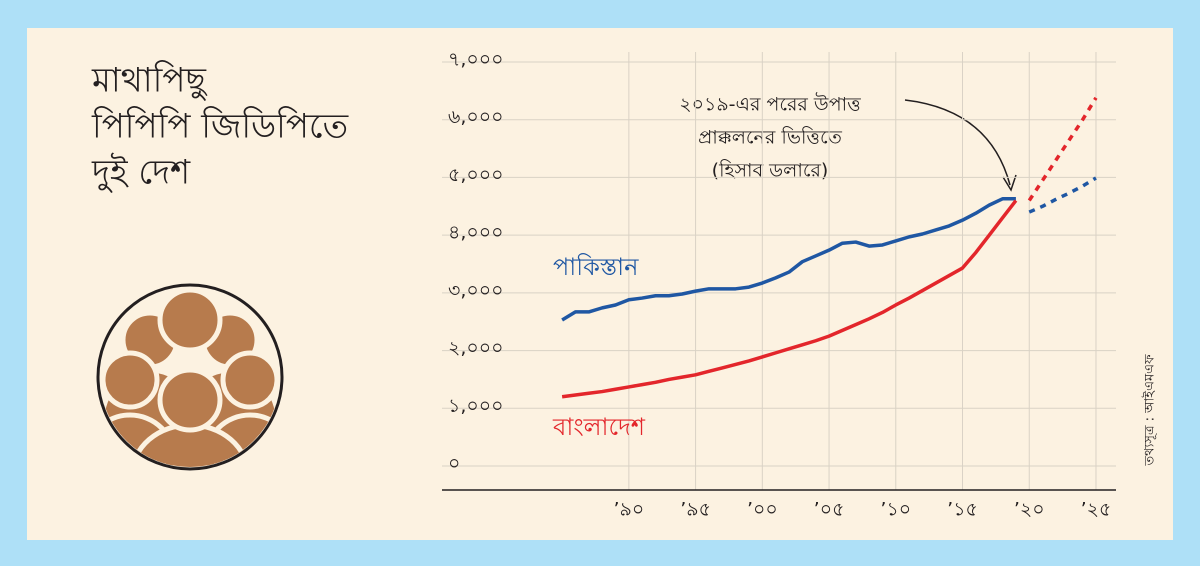 The image size is (1200, 566). Describe the element at coordinates (829, 510) in the screenshot. I see `x-tick-label: ’০৫` at that location.